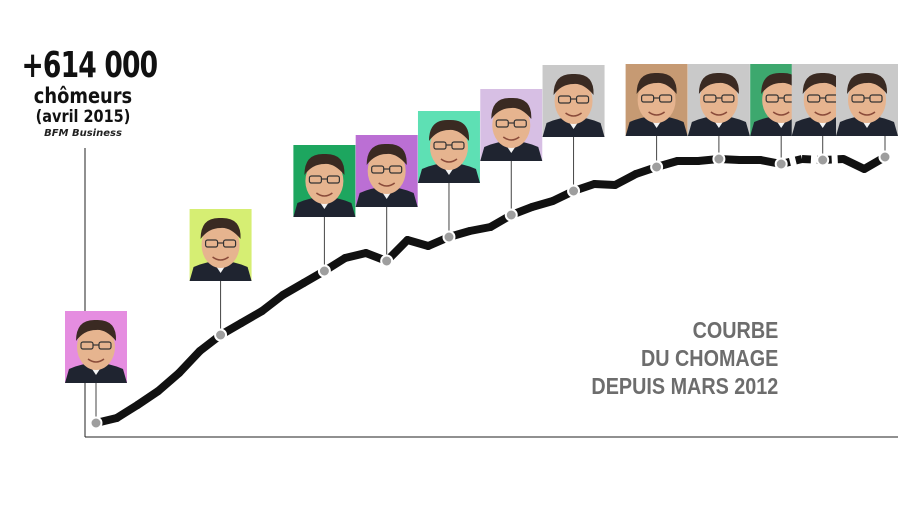 The image size is (900, 508). What do you see at coordinates (83, 96) in the screenshot?
I see `headline-unit: chômeurs` at bounding box center [83, 96].